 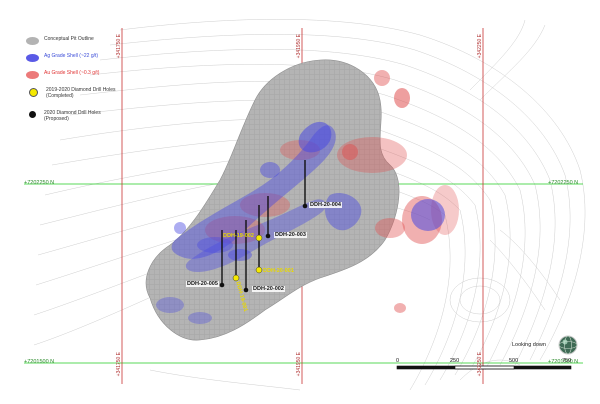 What do you see at coordinates (33, 92) in the screenshot?
I see `completed-hole-icon` at bounding box center [33, 92].